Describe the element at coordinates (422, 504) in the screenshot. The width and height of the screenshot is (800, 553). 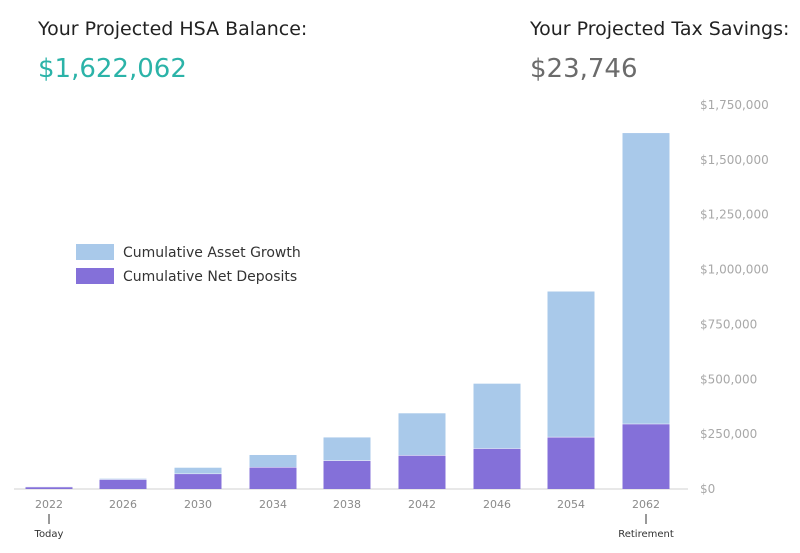
I see `x-tick-label: 2042` at that location.